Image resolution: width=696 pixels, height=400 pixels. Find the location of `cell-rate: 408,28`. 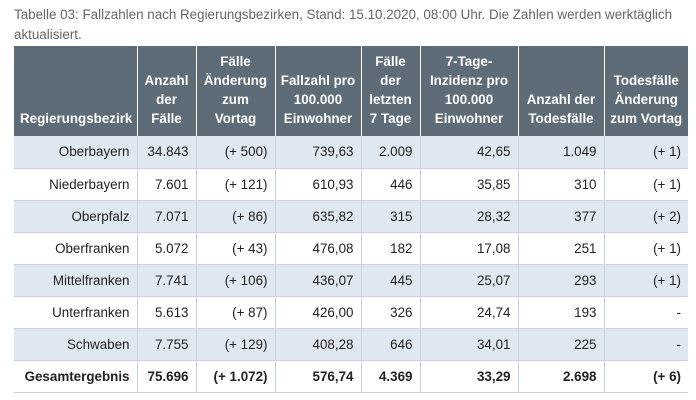

cell-rate: 408,28 is located at coordinates (317, 344).